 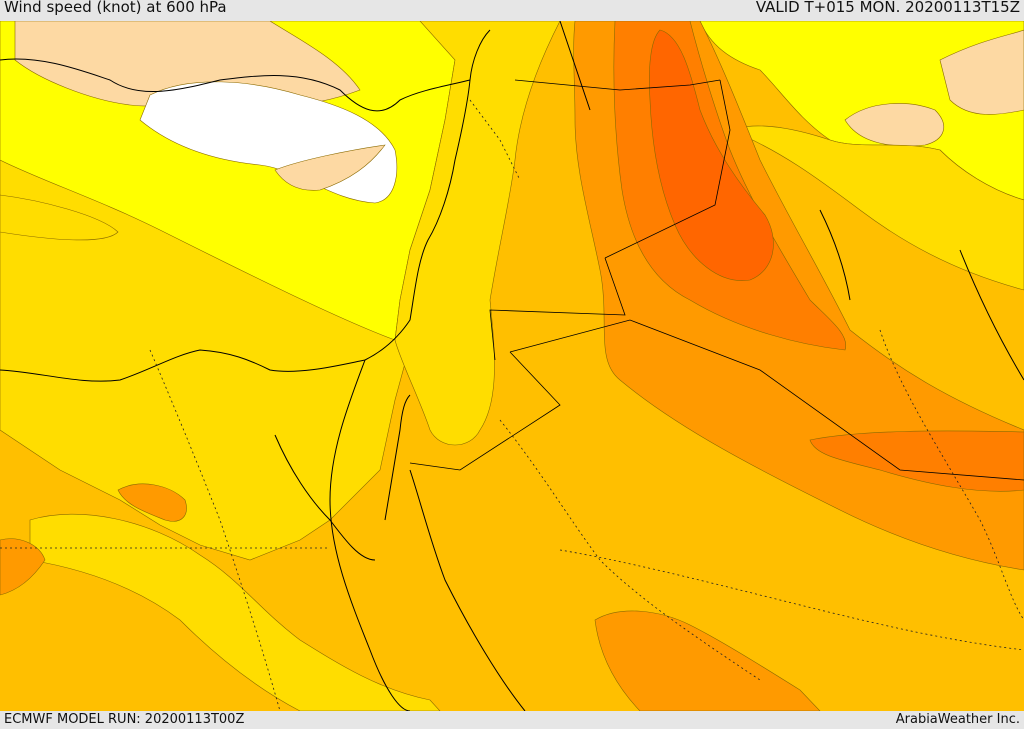 What do you see at coordinates (894, 125) in the screenshot?
I see `wind-zone-light-ne` at bounding box center [894, 125].